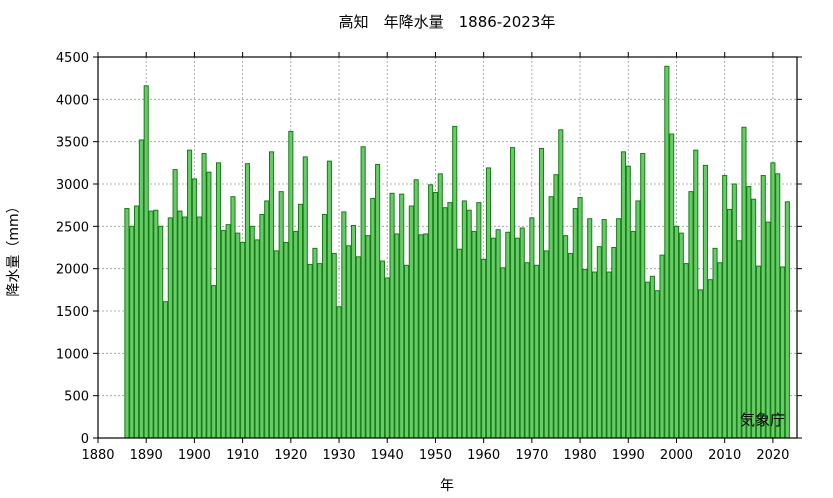 The width and height of the screenshot is (833, 498). I want to click on x-tick-label: 1970, so click(531, 455).